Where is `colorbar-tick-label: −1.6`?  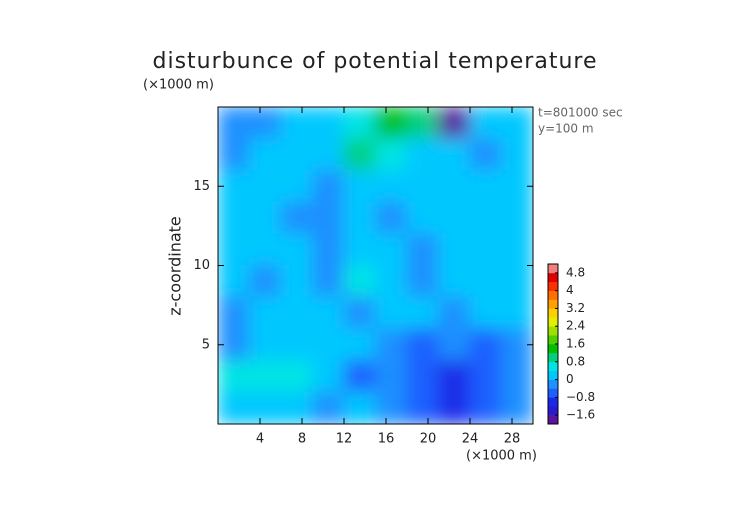 colorbar-tick-label: −1.6 is located at coordinates (580, 415).